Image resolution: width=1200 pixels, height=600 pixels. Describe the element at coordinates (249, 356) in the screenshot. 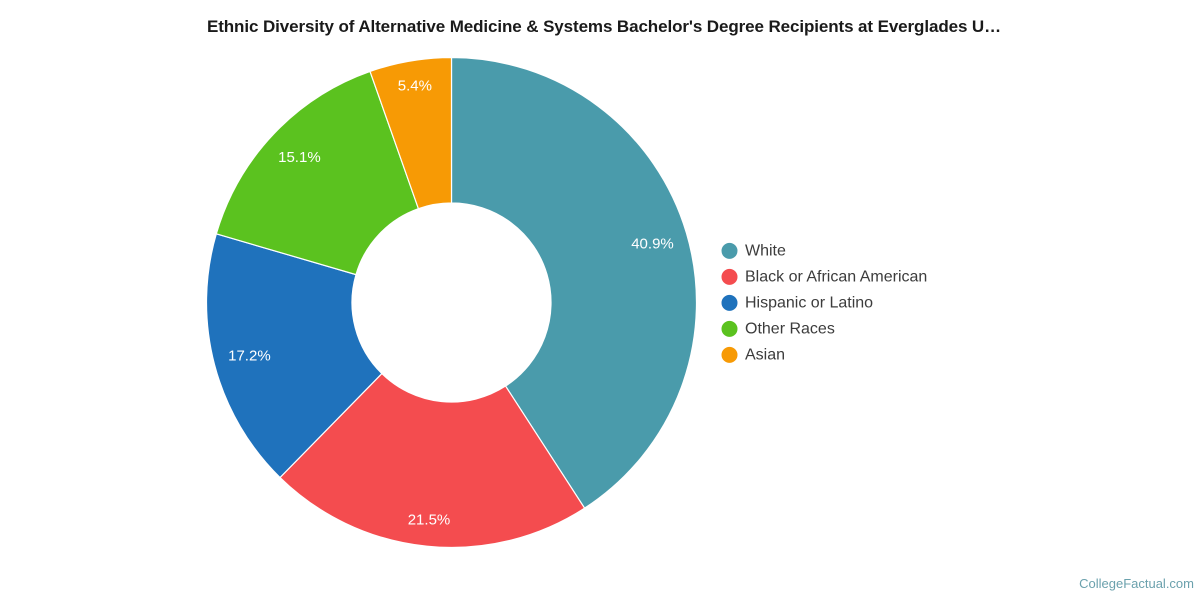

I see `svg-text: 17.2%` at that location.